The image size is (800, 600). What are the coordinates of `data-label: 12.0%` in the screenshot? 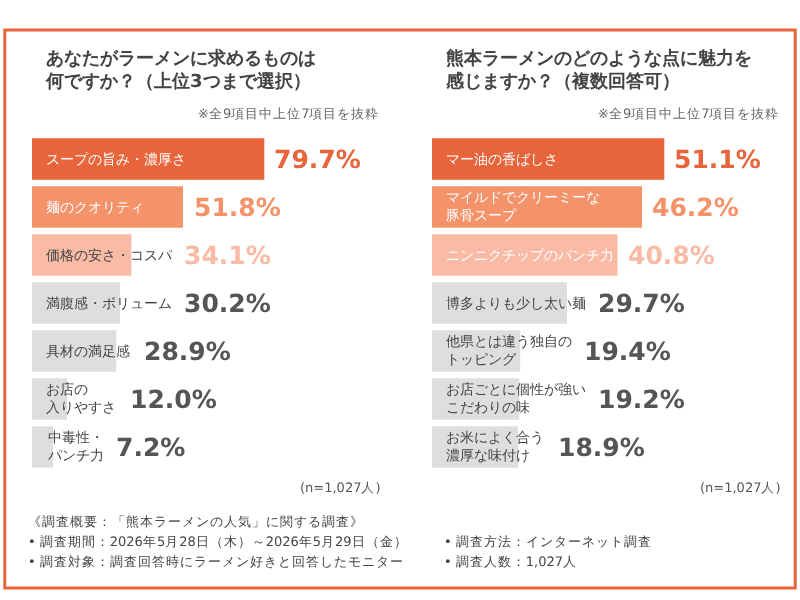 It's located at (174, 399).